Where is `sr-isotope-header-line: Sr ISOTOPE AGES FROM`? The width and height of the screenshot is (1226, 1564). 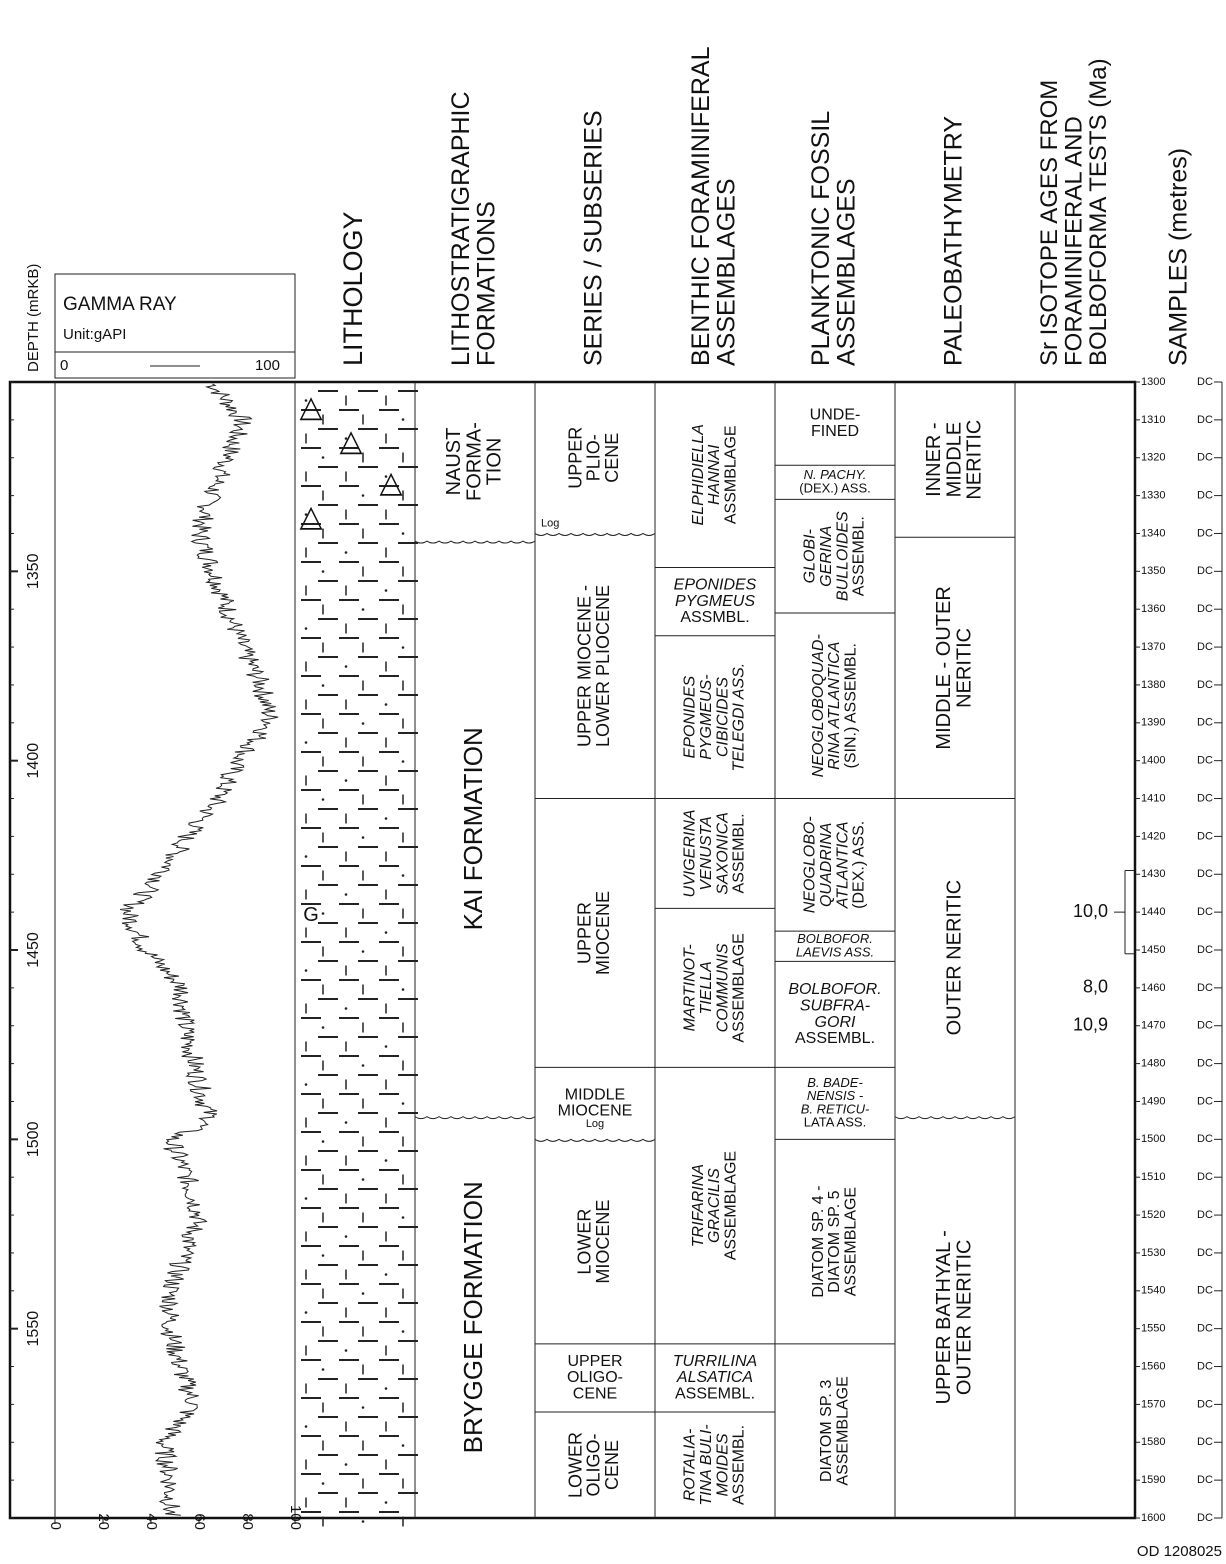 sr-isotope-header-line: Sr ISOTOPE AGES FROM is located at coordinates (1049, 223).